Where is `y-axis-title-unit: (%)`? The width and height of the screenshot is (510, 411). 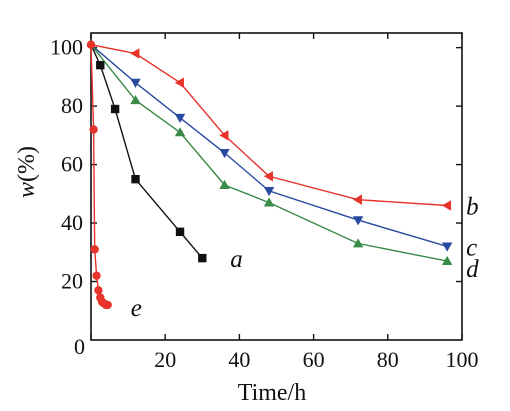
y-axis-title-unit: (%) is located at coordinates (27, 164).